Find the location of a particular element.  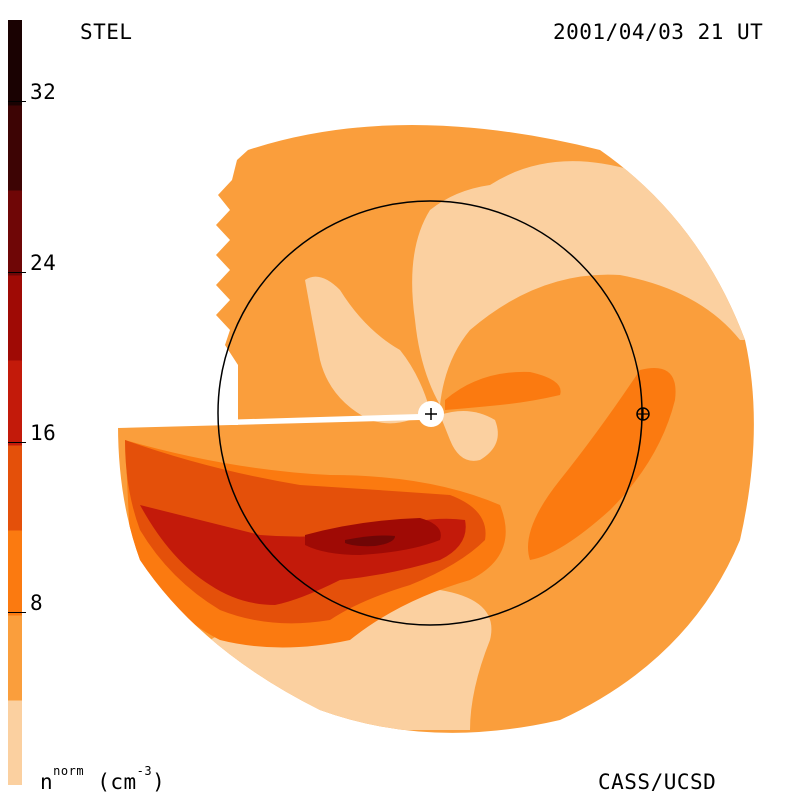

timestamp-label: 2001/04/03 21 UT is located at coordinates (658, 32).